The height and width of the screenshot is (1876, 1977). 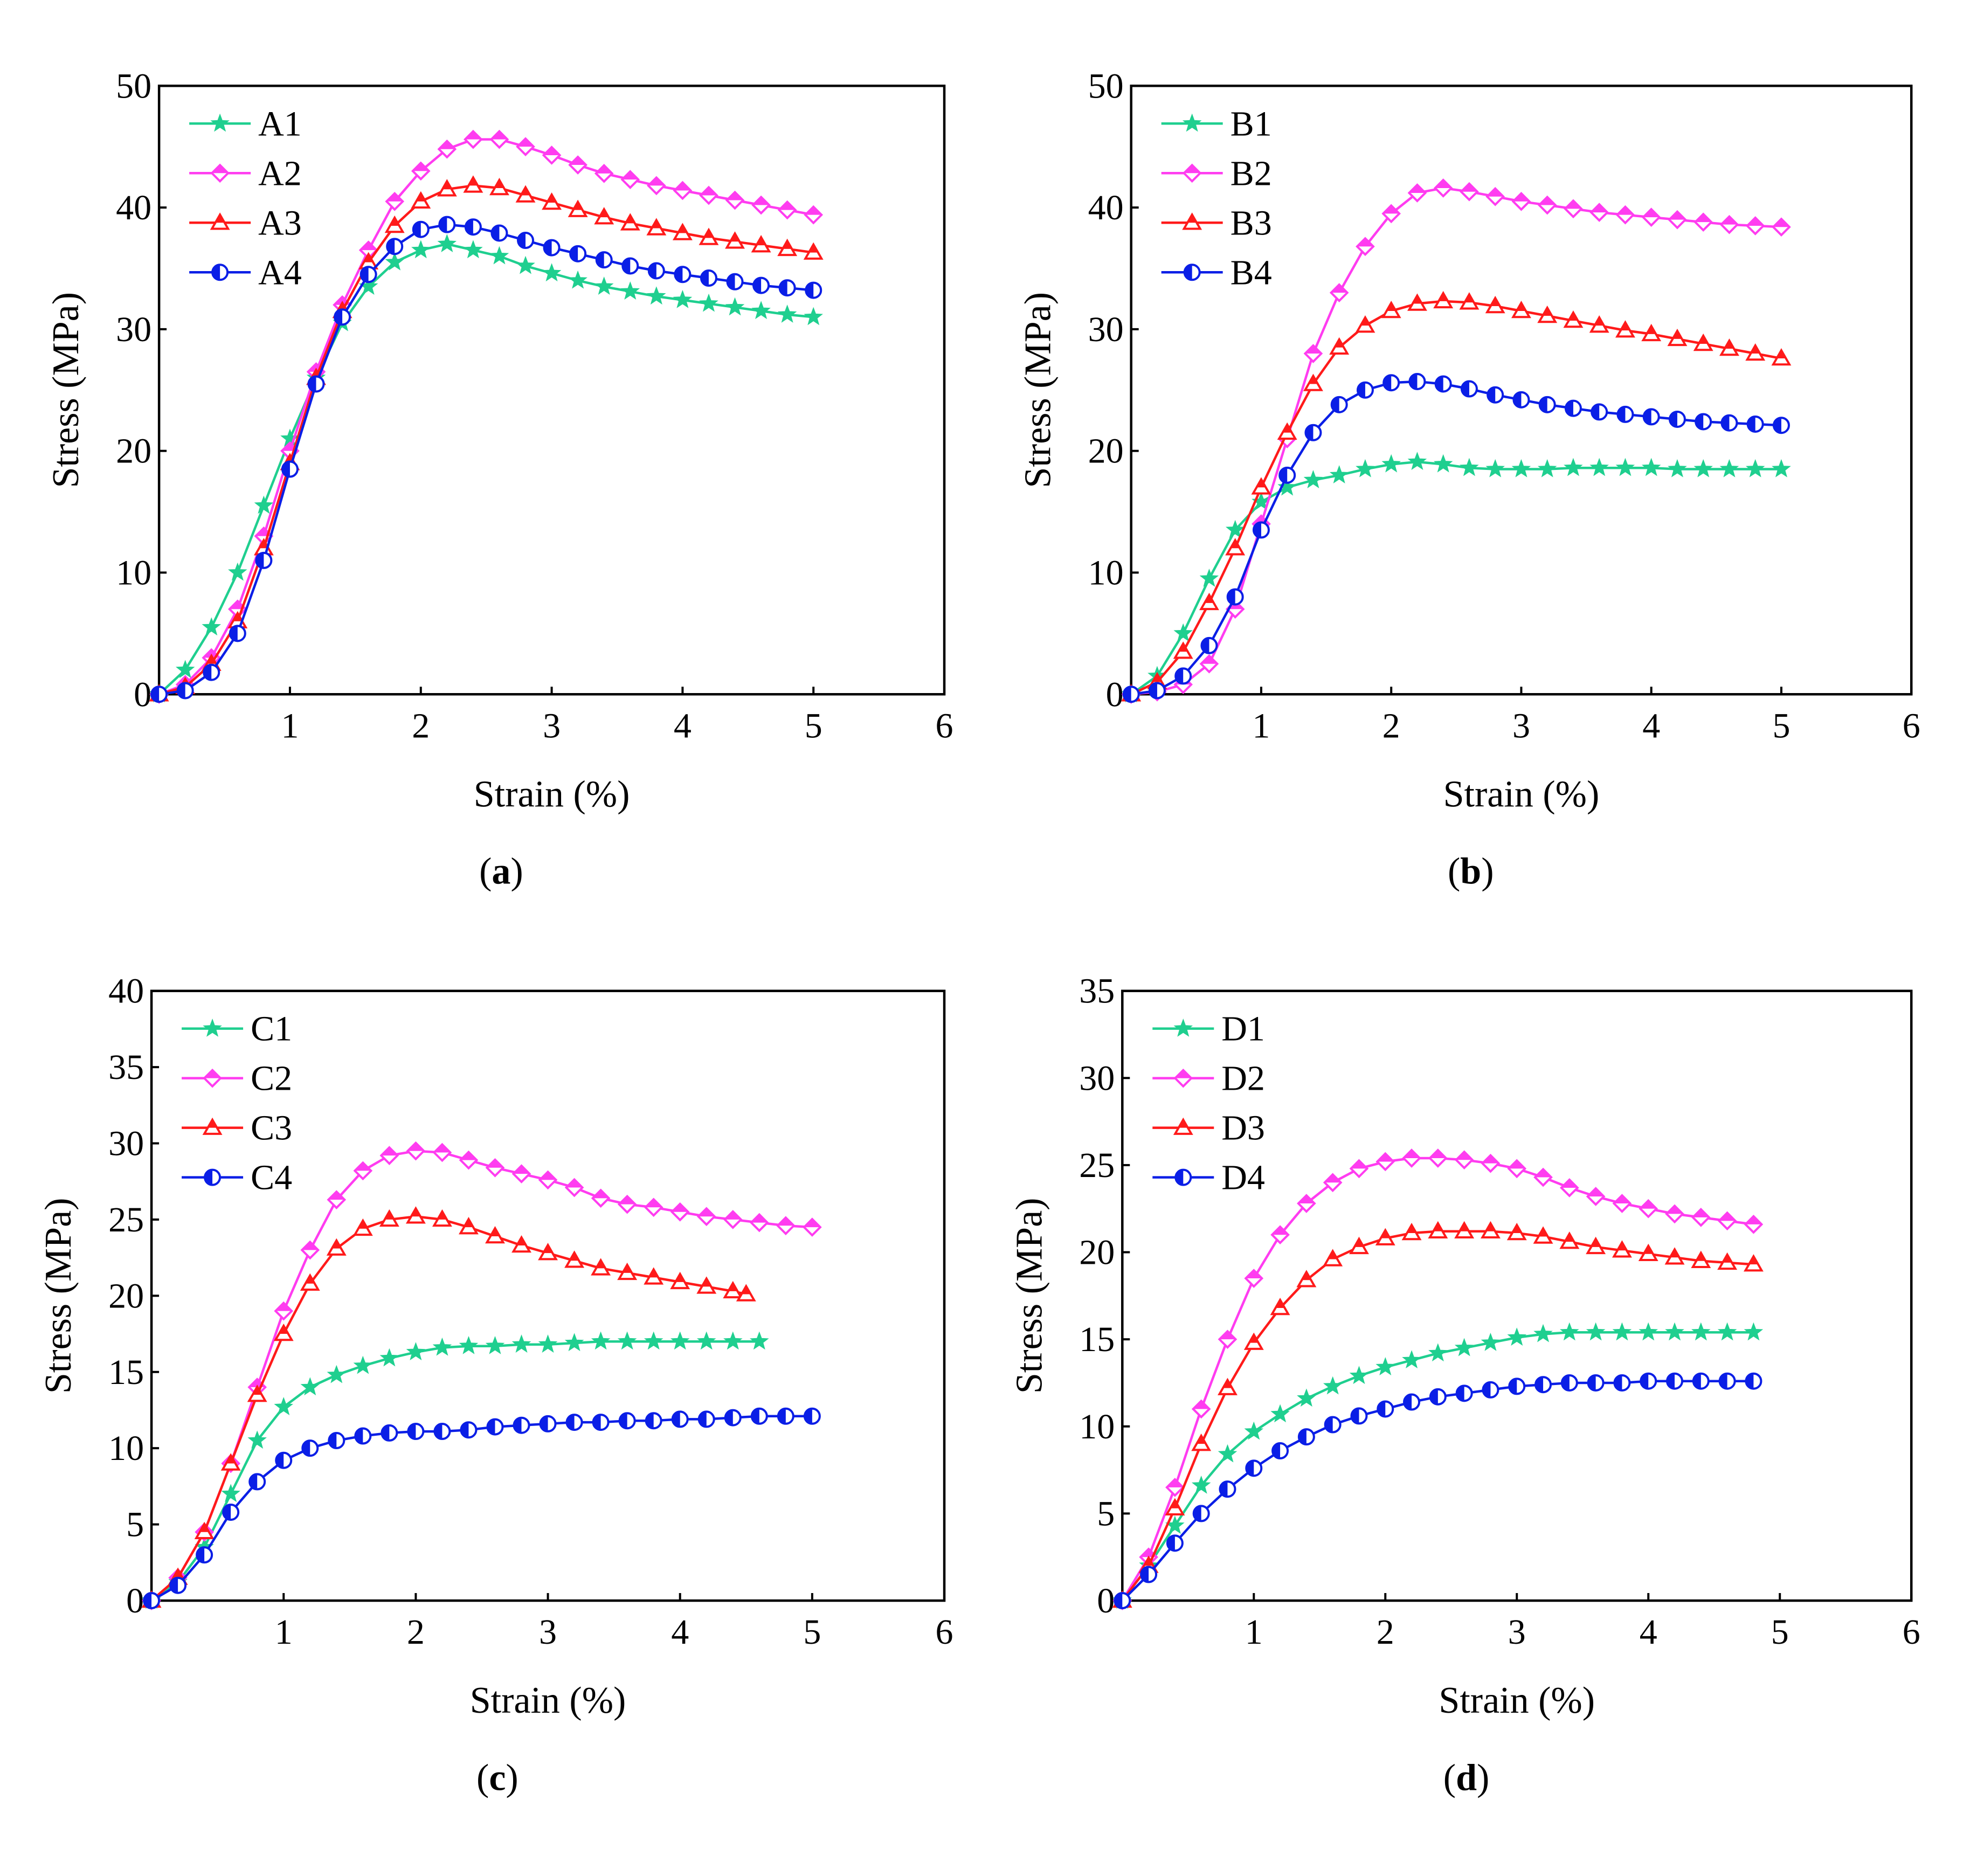 I want to click on x-tick-label: 1, so click(x=284, y=1632).